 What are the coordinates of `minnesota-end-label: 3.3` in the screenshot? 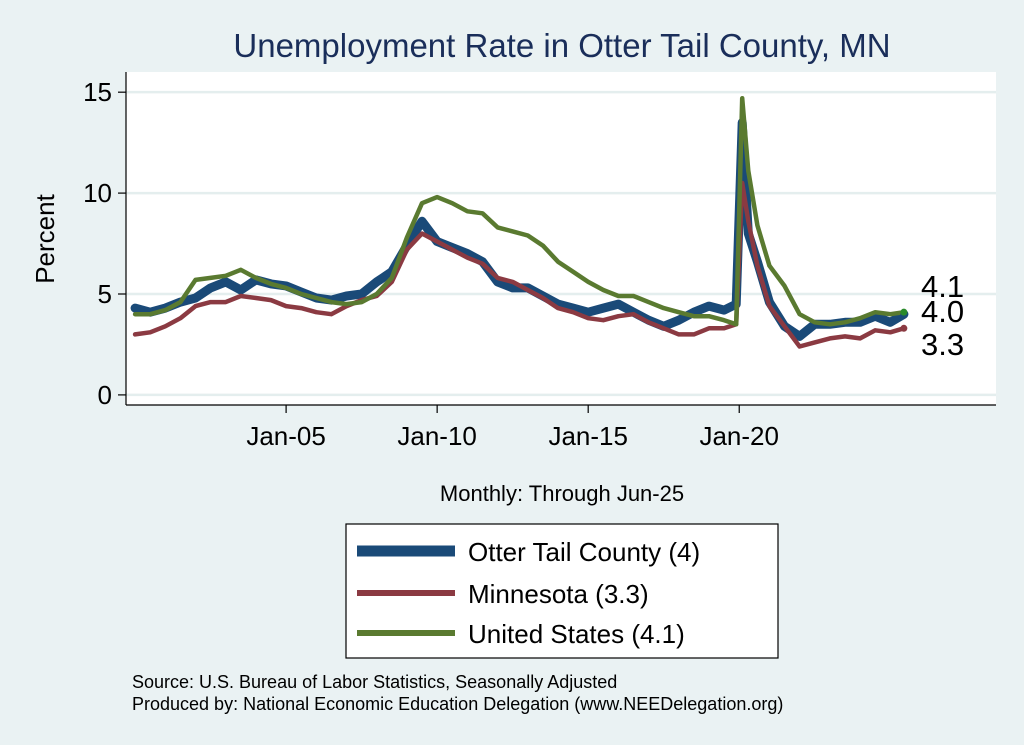 It's located at (942, 344).